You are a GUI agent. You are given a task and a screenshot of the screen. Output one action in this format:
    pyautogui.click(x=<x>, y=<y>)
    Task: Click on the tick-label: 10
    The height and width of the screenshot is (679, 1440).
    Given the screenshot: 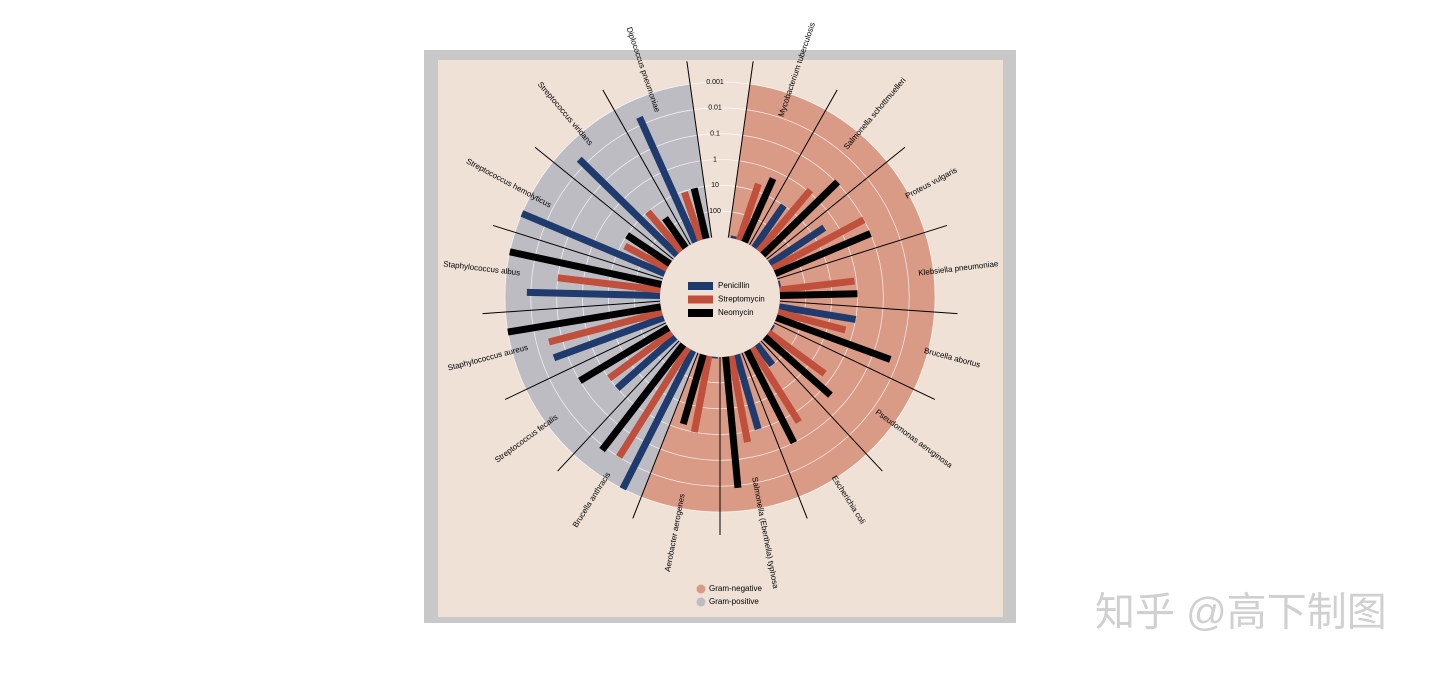 What is the action you would take?
    pyautogui.click(x=715, y=185)
    